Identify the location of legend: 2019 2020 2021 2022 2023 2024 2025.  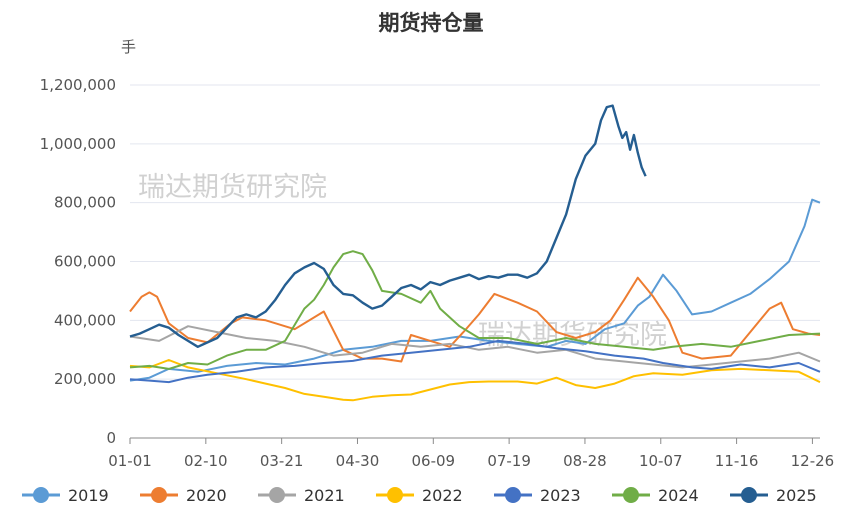
(419, 495).